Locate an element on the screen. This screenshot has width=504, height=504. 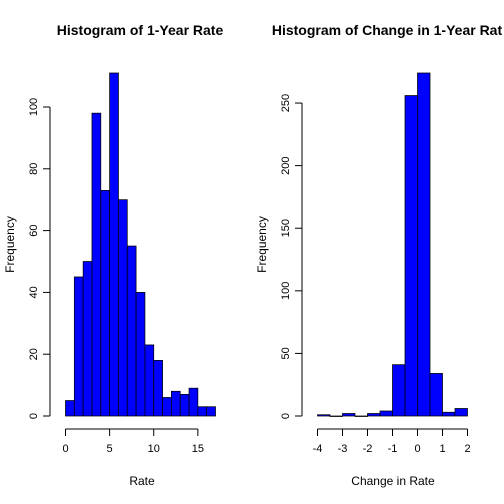
y-tick-label: 50 is located at coordinates (286, 353).